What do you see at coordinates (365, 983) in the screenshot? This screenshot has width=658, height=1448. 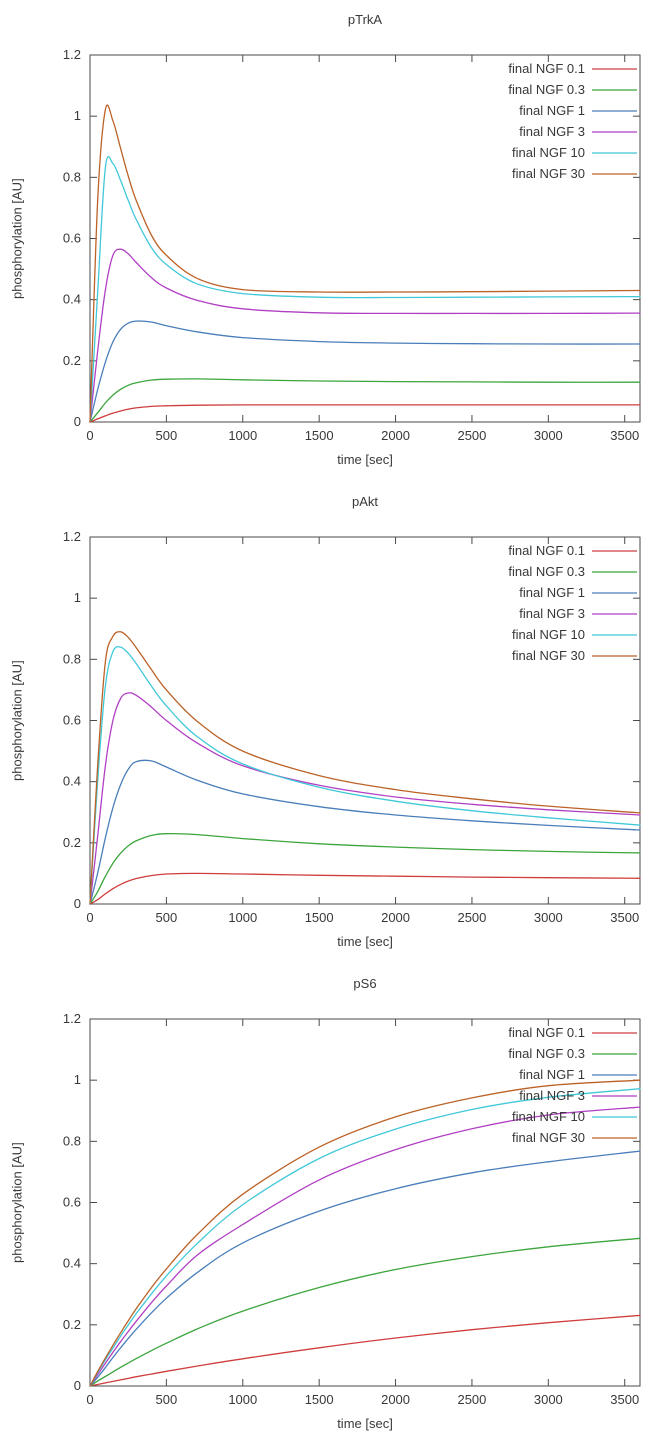 I see `chart-title: pS6` at bounding box center [365, 983].